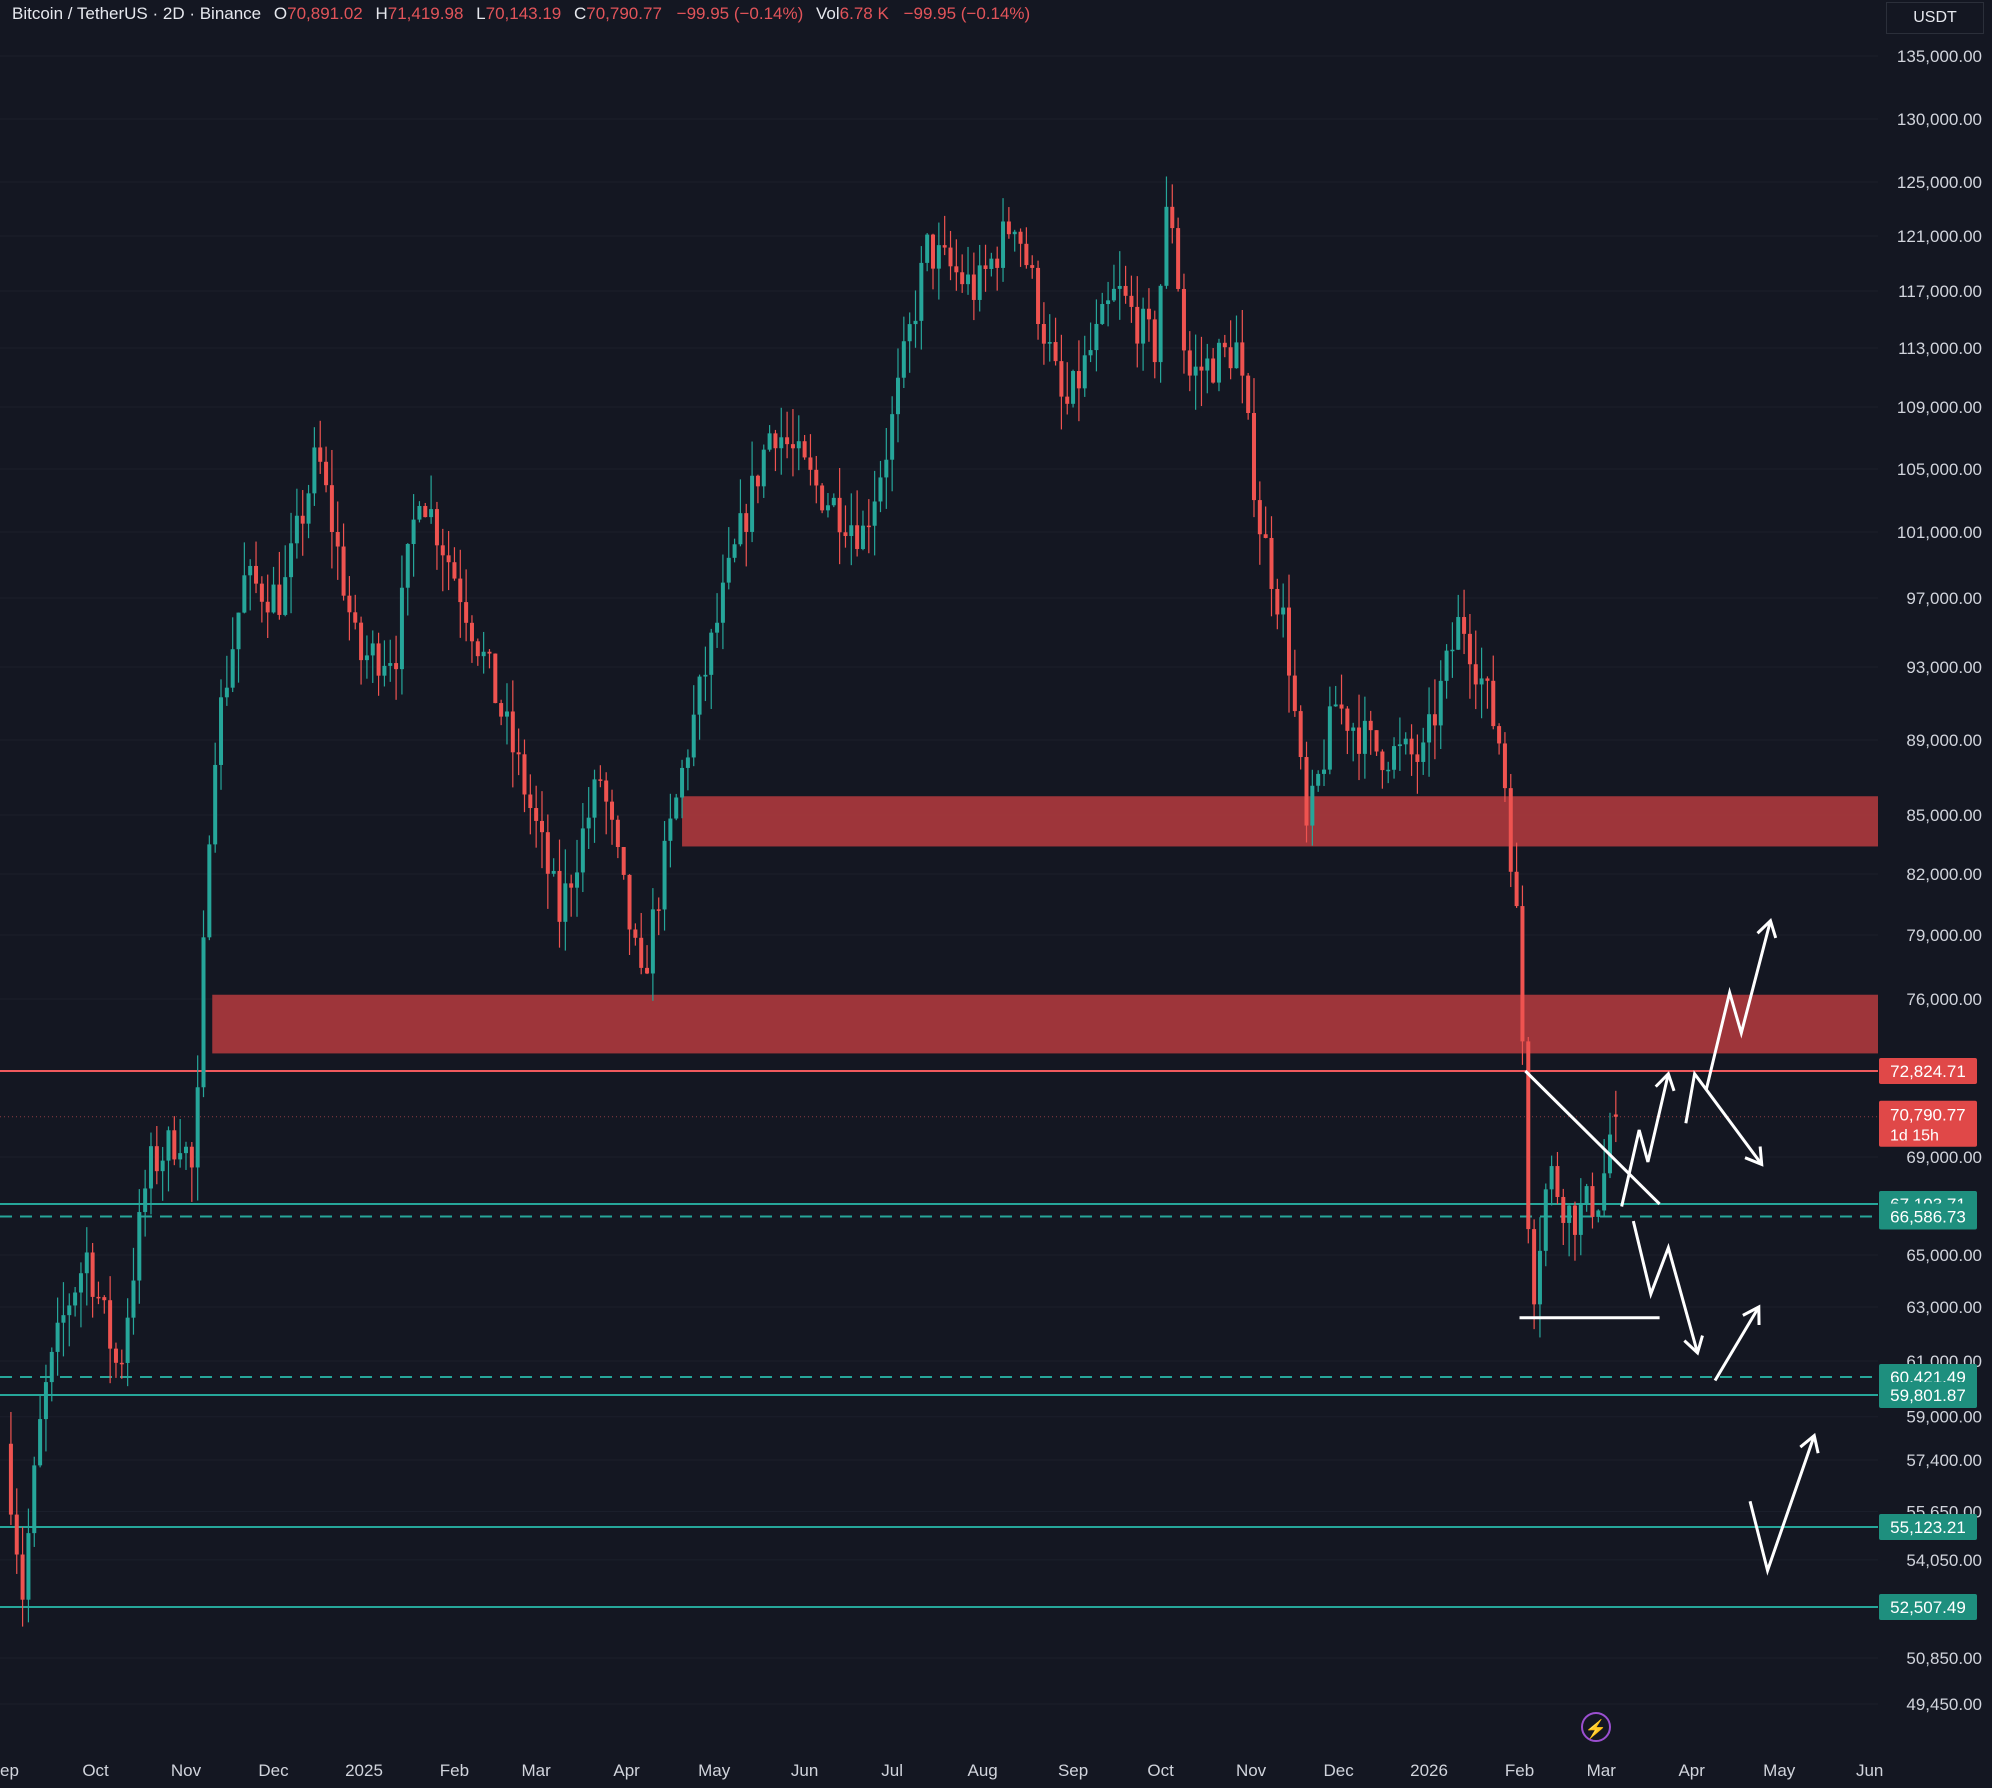 This screenshot has width=1992, height=1788. I want to click on trendline, so click(1592, 1137).